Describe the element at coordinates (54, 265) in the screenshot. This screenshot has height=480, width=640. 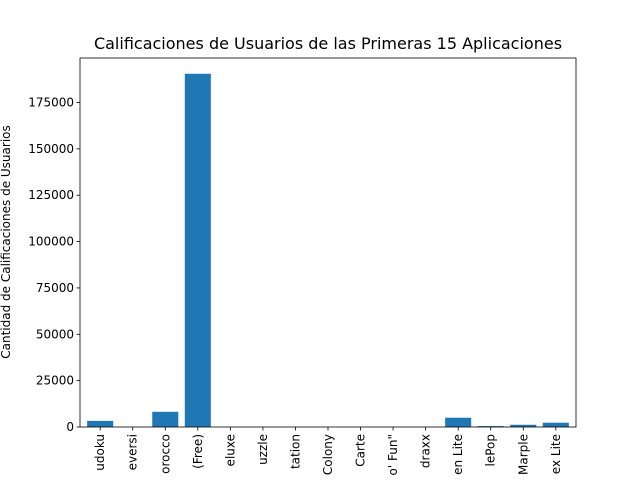
I see `y-ticks-group: 0 25000 50000 75000 100000 125000 150000 175000` at that location.